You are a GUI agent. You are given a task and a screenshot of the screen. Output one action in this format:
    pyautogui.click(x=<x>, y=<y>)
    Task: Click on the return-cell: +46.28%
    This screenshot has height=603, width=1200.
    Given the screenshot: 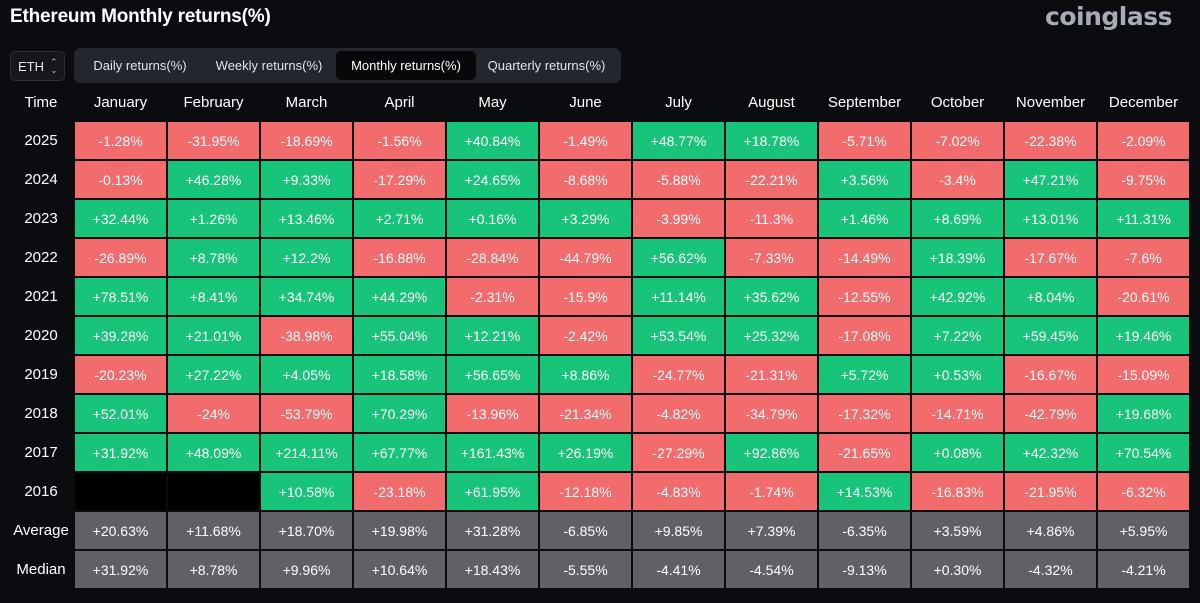 What is the action you would take?
    pyautogui.click(x=213, y=179)
    